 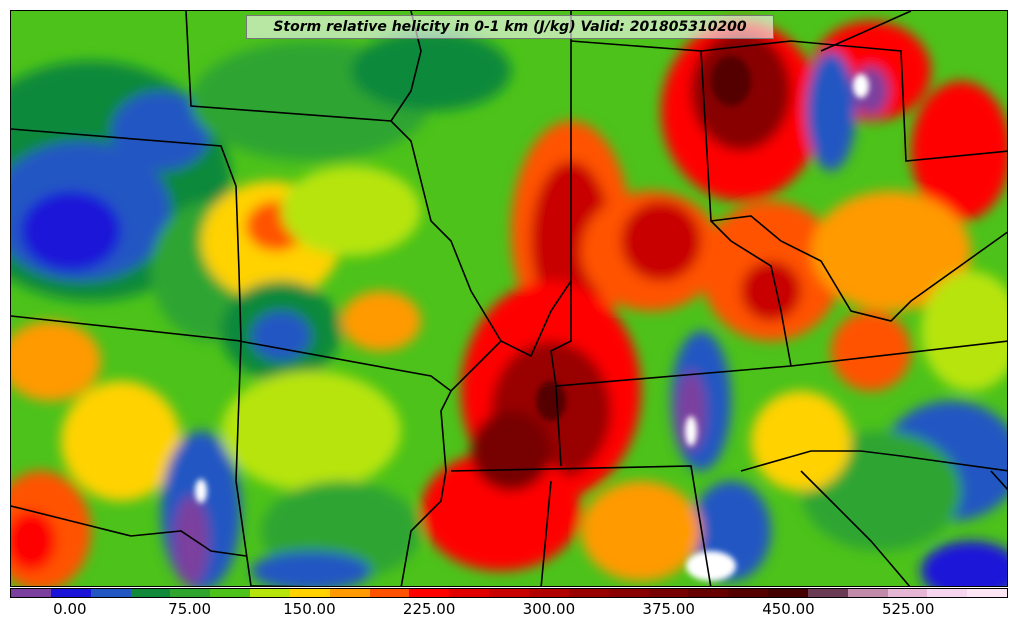 I want to click on colorbar-tick-label: 150.00, so click(x=309, y=609).